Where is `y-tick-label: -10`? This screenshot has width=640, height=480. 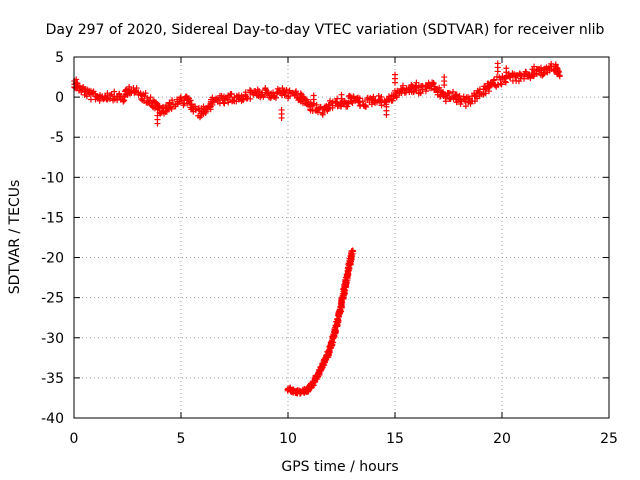
y-tick-label: -10 is located at coordinates (52, 178).